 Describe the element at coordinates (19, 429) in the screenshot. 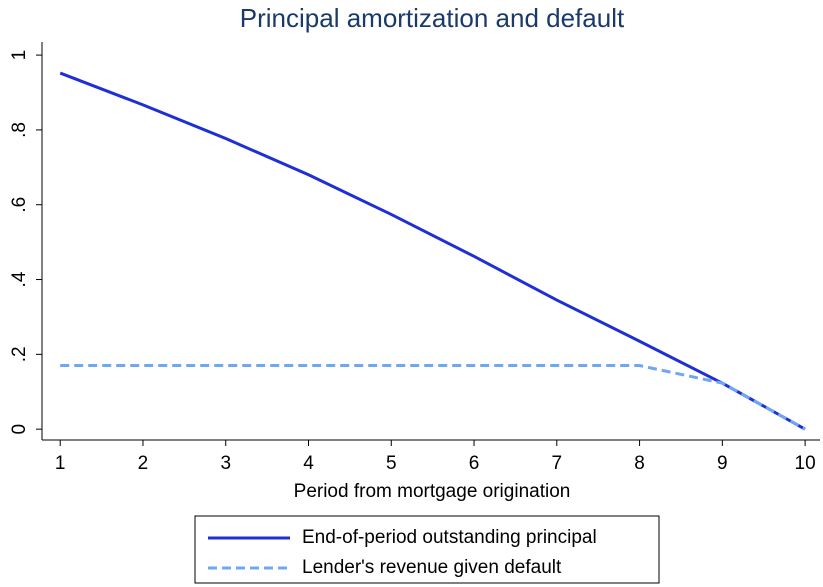

I see `y-tick-label: 0` at that location.